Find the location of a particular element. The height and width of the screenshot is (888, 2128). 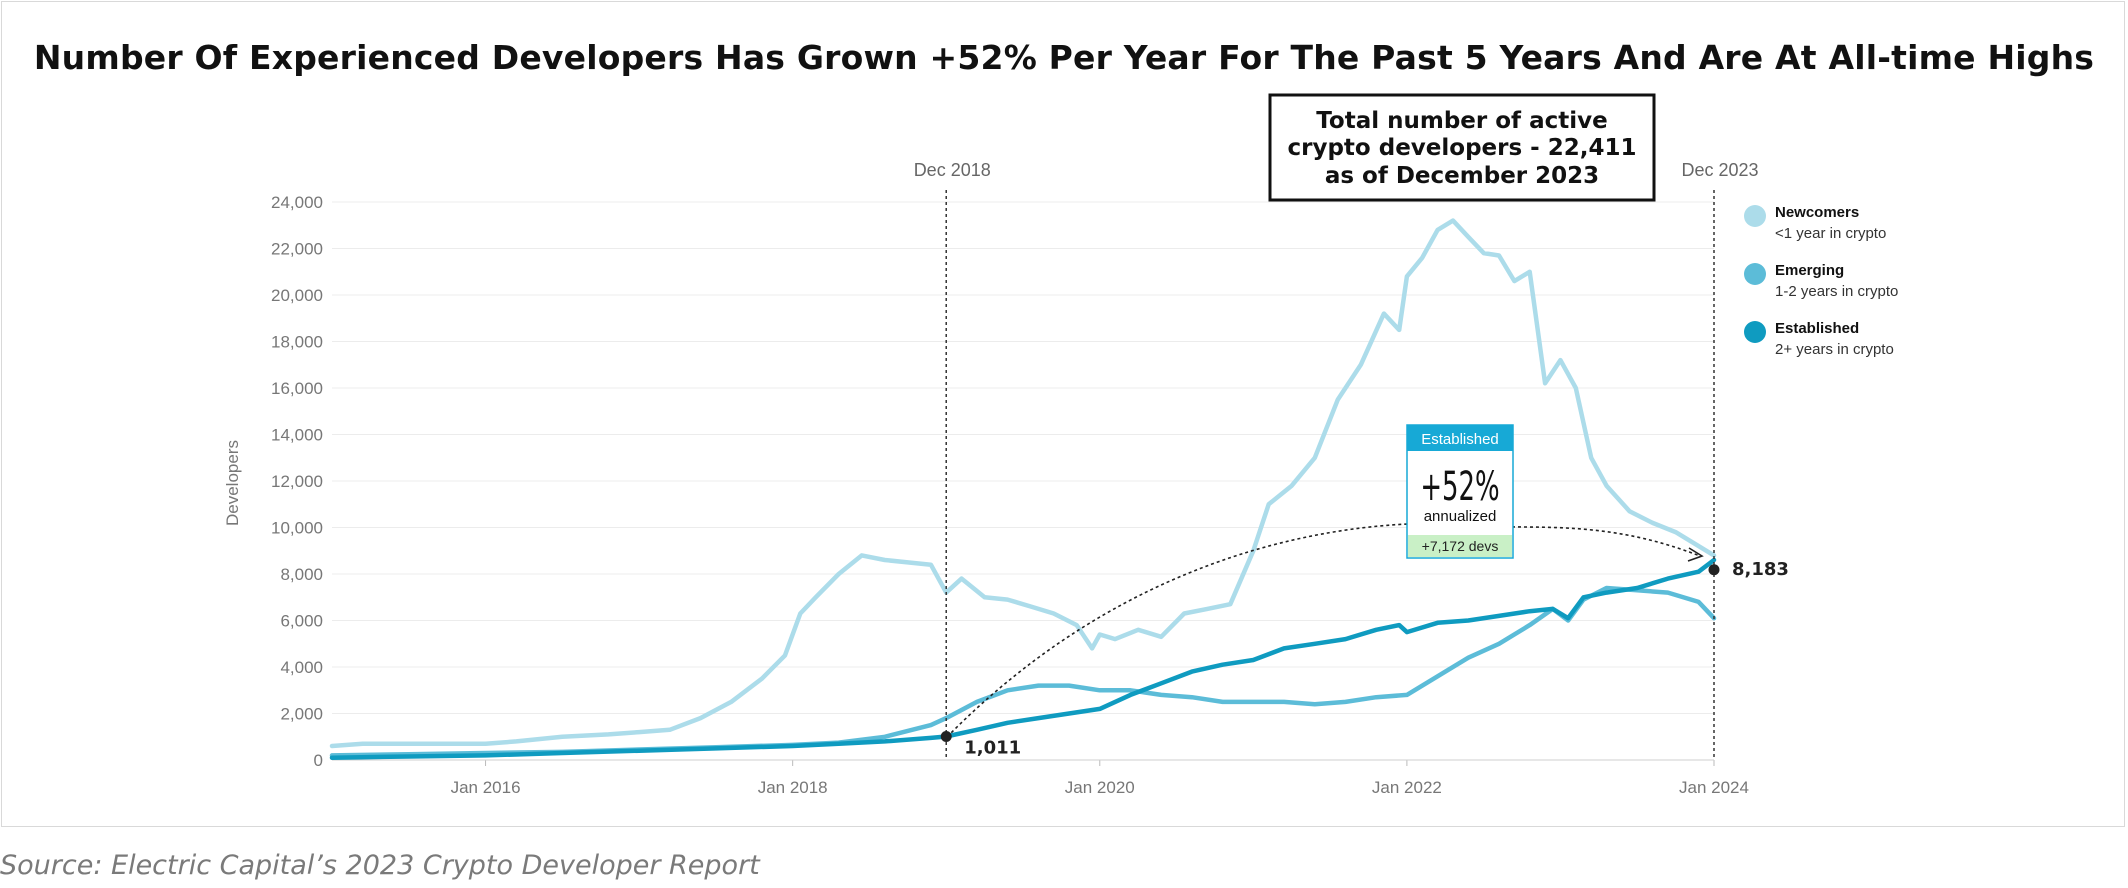

vertical-marker-label: Dec 2018 is located at coordinates (952, 170).